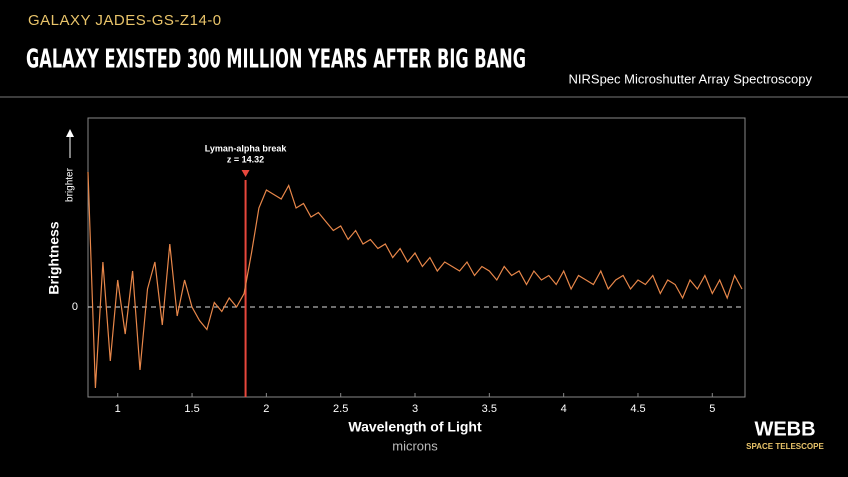  What do you see at coordinates (691, 78) in the screenshot?
I see `subtitle: NIRSpec Microshutter Array Spectroscopy` at bounding box center [691, 78].